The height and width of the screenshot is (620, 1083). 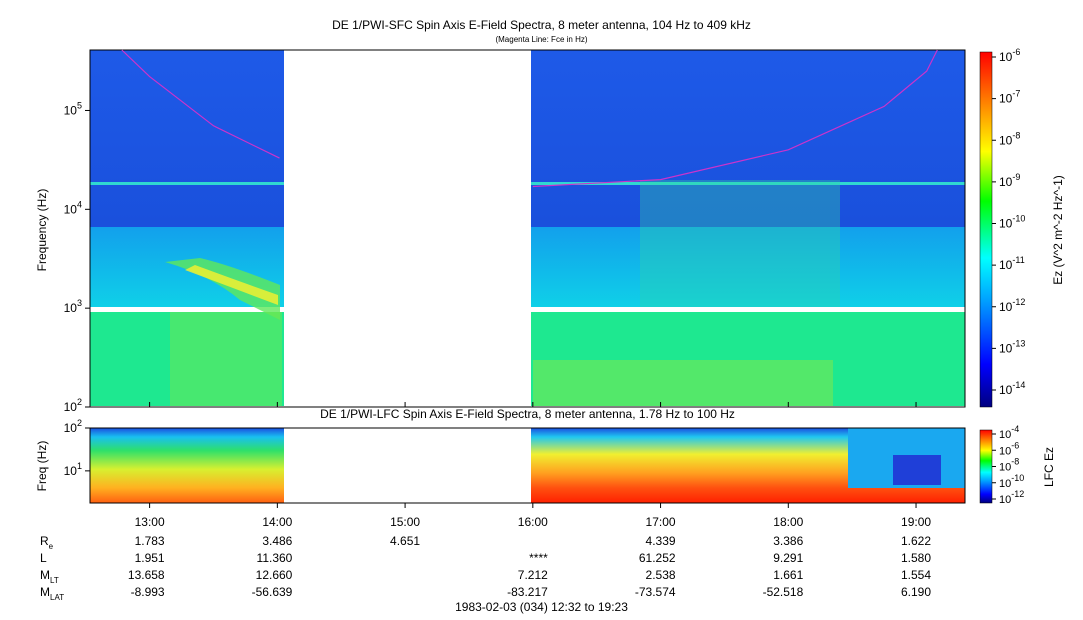 I want to click on sfc-colorbar, so click(x=986, y=229).